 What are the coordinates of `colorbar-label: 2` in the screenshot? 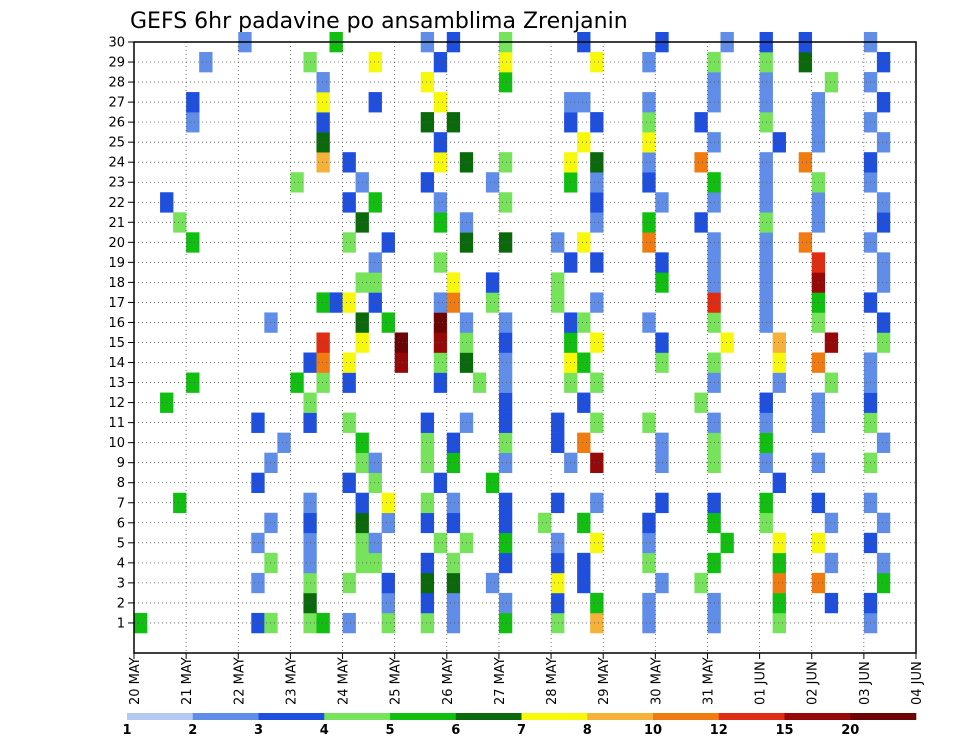 It's located at (192, 730).